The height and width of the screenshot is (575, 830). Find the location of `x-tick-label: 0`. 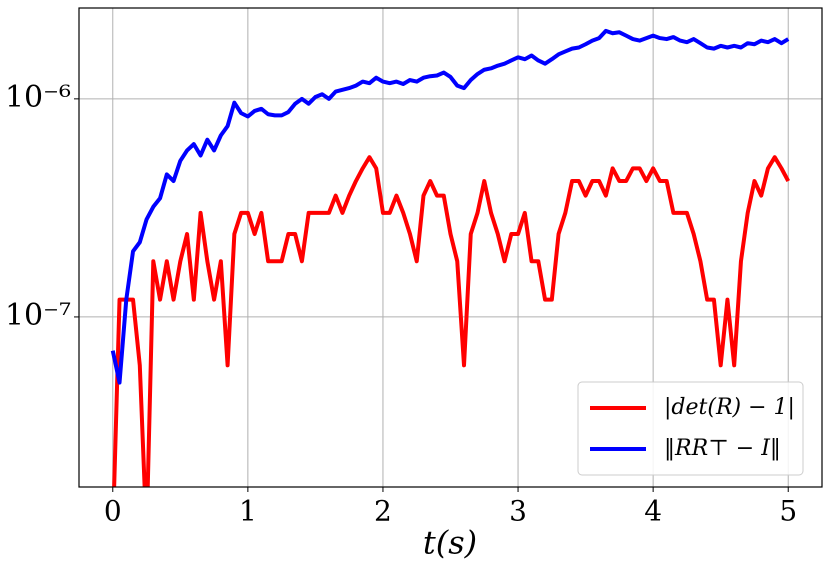

x-tick-label: 0 is located at coordinates (113, 511).